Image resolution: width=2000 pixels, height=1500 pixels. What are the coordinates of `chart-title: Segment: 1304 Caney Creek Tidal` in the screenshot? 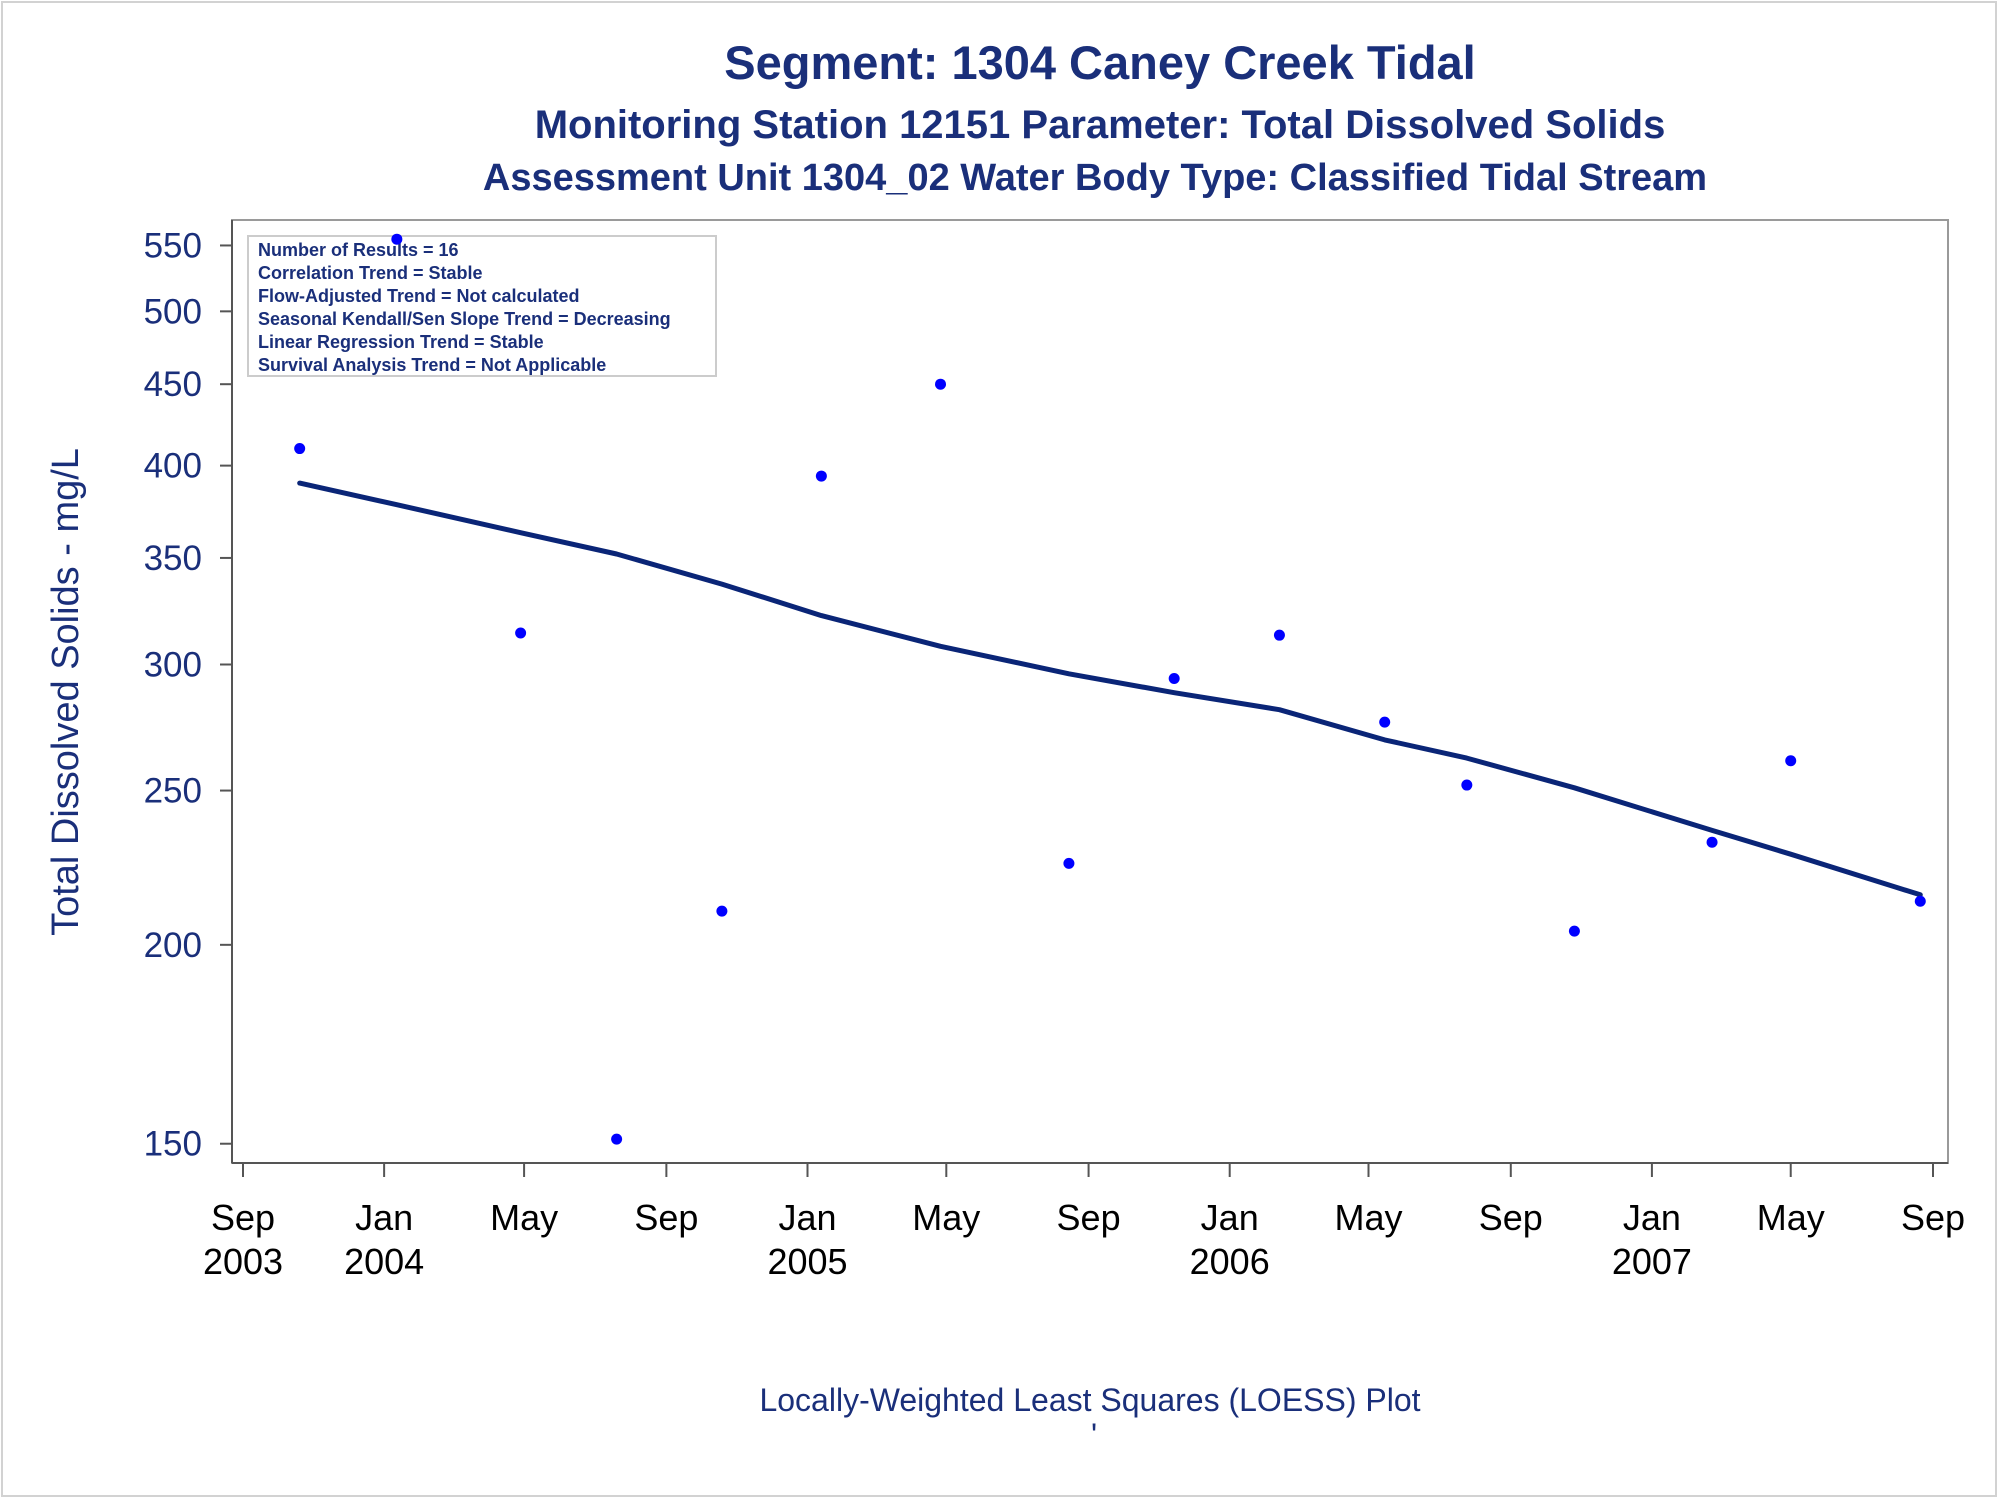 It's located at (1099, 62).